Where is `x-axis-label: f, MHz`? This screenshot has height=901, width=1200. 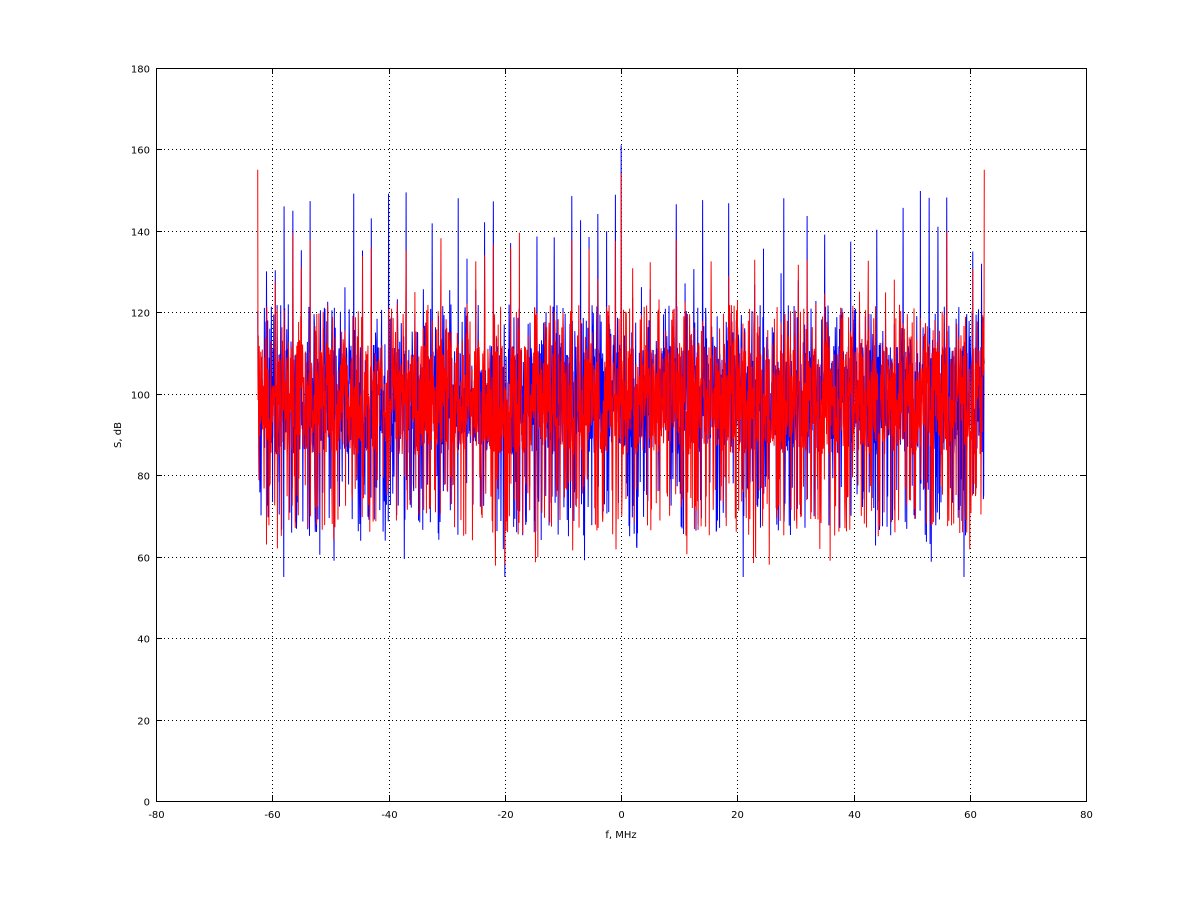
x-axis-label: f, MHz is located at coordinates (620, 835).